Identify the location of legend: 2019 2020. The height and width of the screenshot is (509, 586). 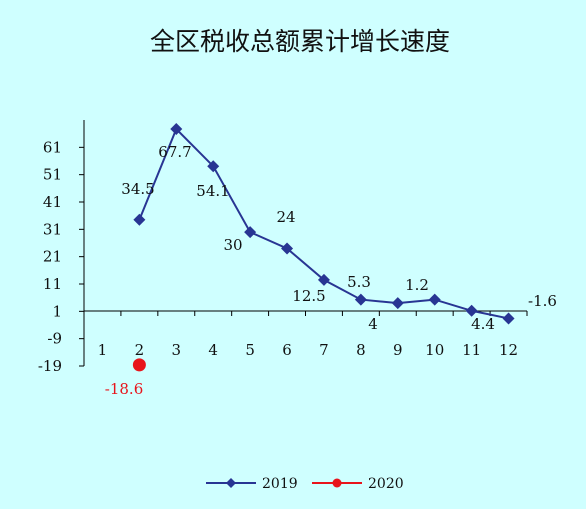
(305, 484).